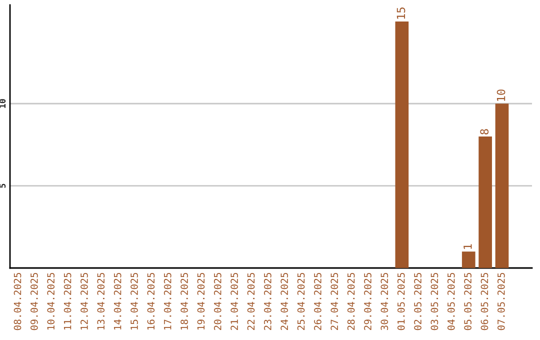 This screenshot has width=540, height=340. Describe the element at coordinates (168, 301) in the screenshot. I see `x-tick-label: 17.04.2025` at that location.